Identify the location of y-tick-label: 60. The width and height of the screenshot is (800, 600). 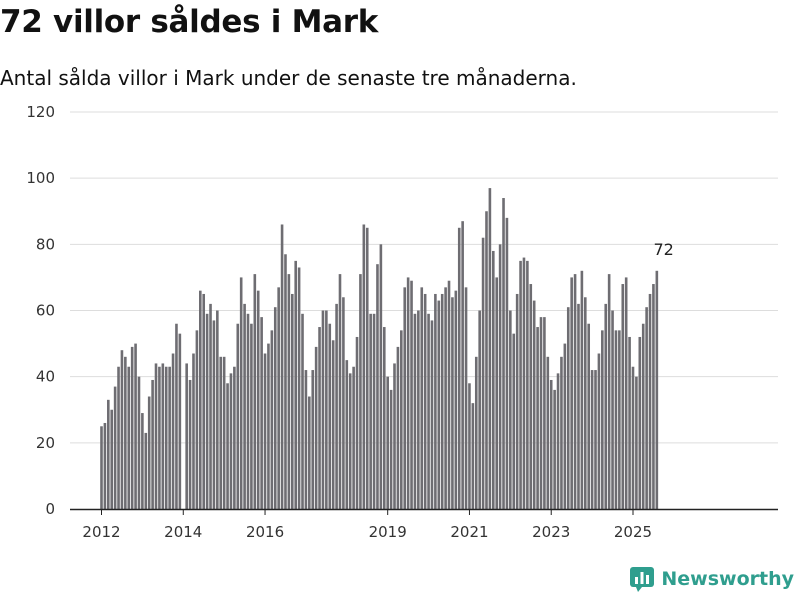
(45, 311).